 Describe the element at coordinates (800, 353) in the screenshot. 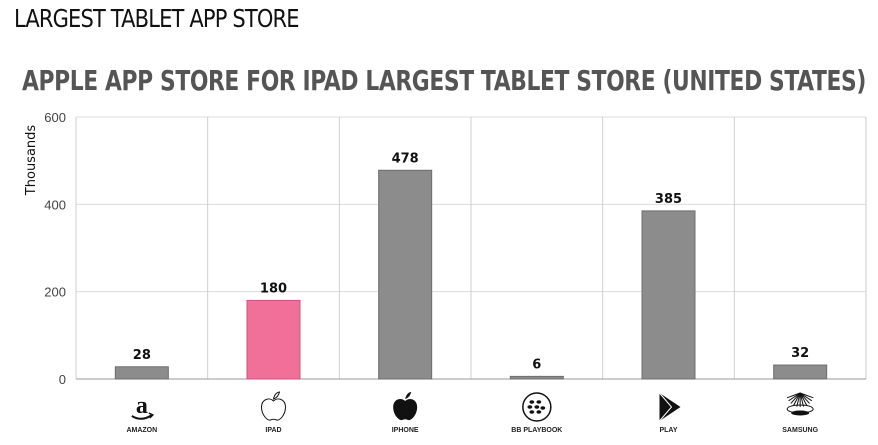

I see `data-label: 32` at that location.